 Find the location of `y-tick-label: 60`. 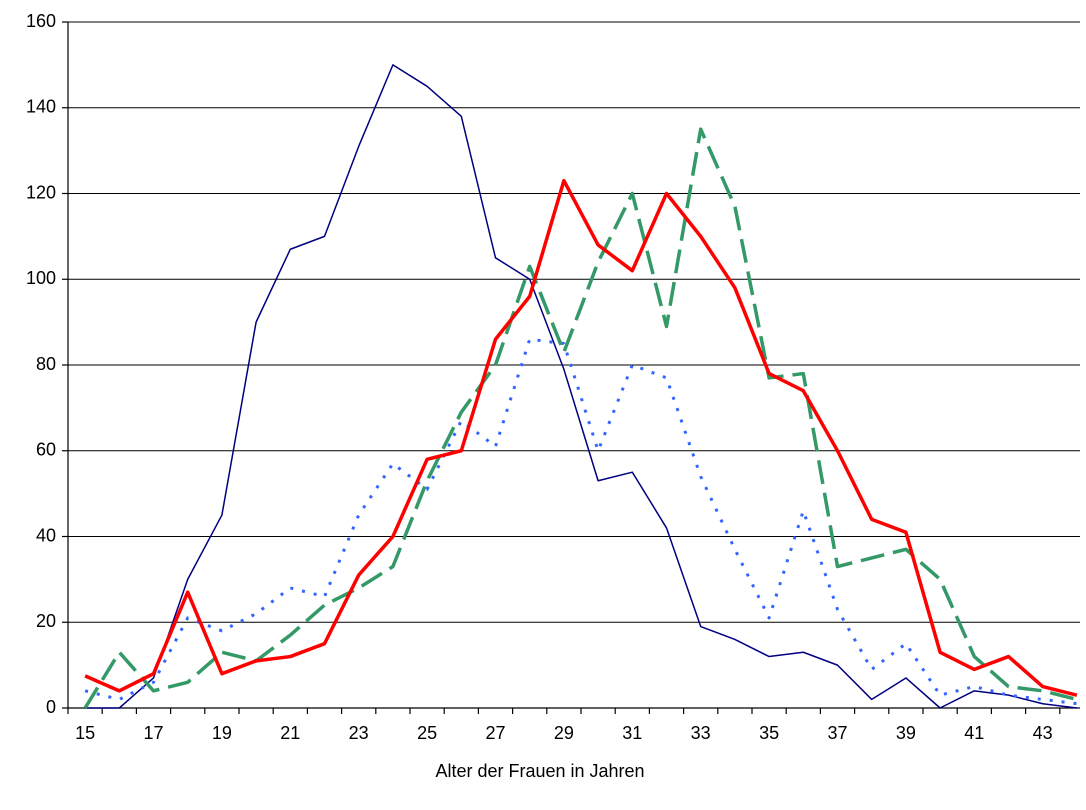

y-tick-label: 60 is located at coordinates (46, 450).